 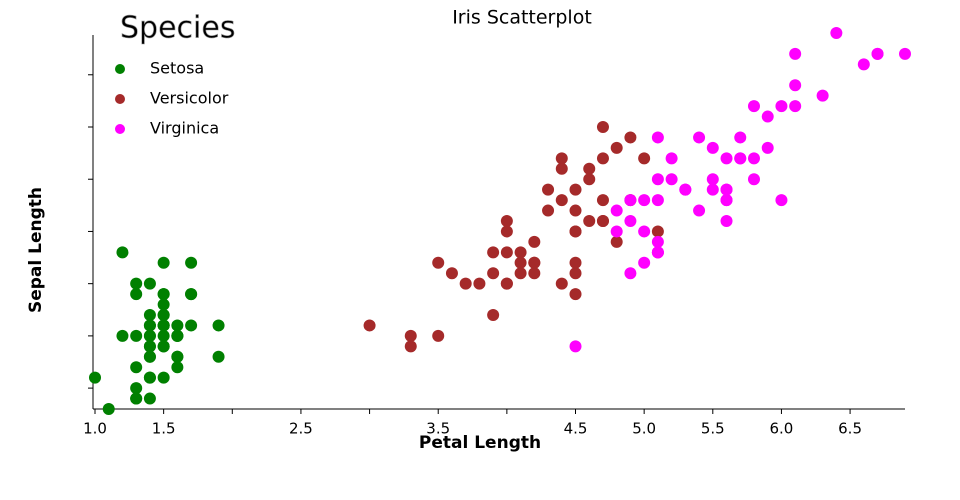 What do you see at coordinates (177, 28) in the screenshot?
I see `legend-title: Species` at bounding box center [177, 28].